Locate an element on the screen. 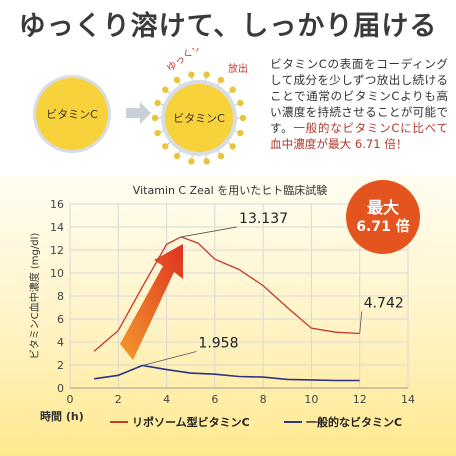  x-tick-label: 4 is located at coordinates (166, 399).